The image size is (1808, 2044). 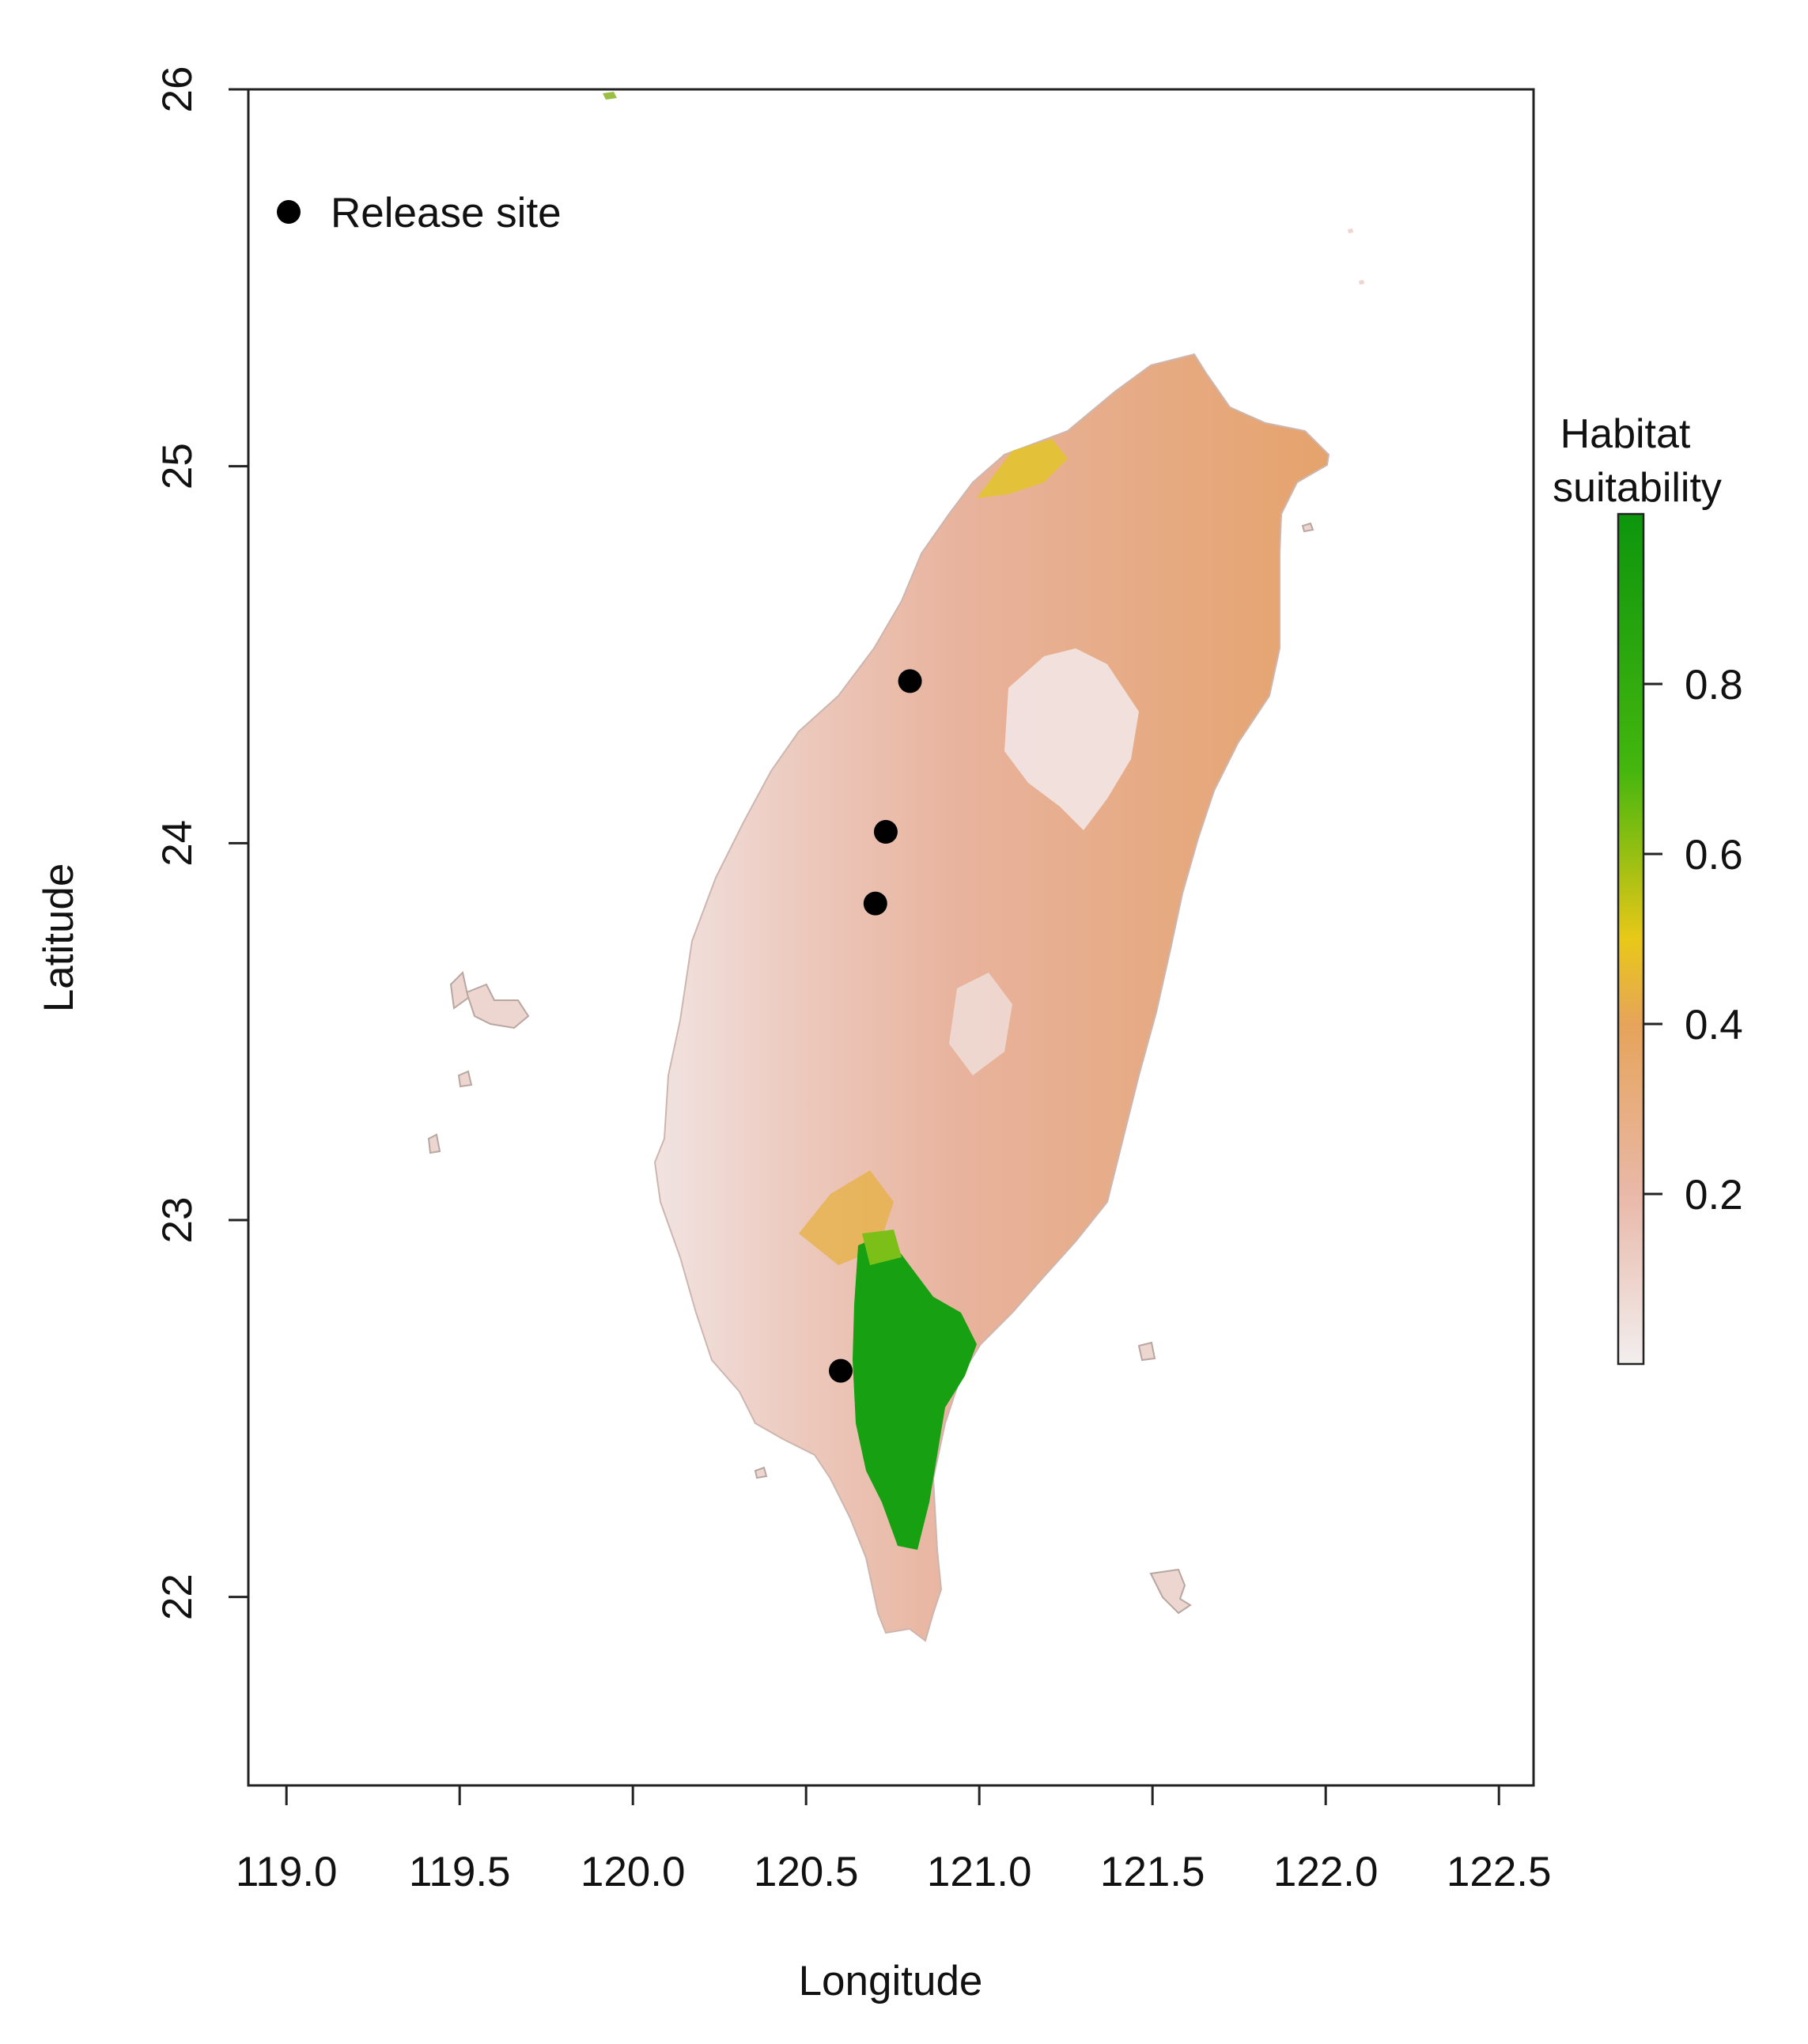 What do you see at coordinates (460, 1872) in the screenshot?
I see `x-tick-label: 119.5` at bounding box center [460, 1872].